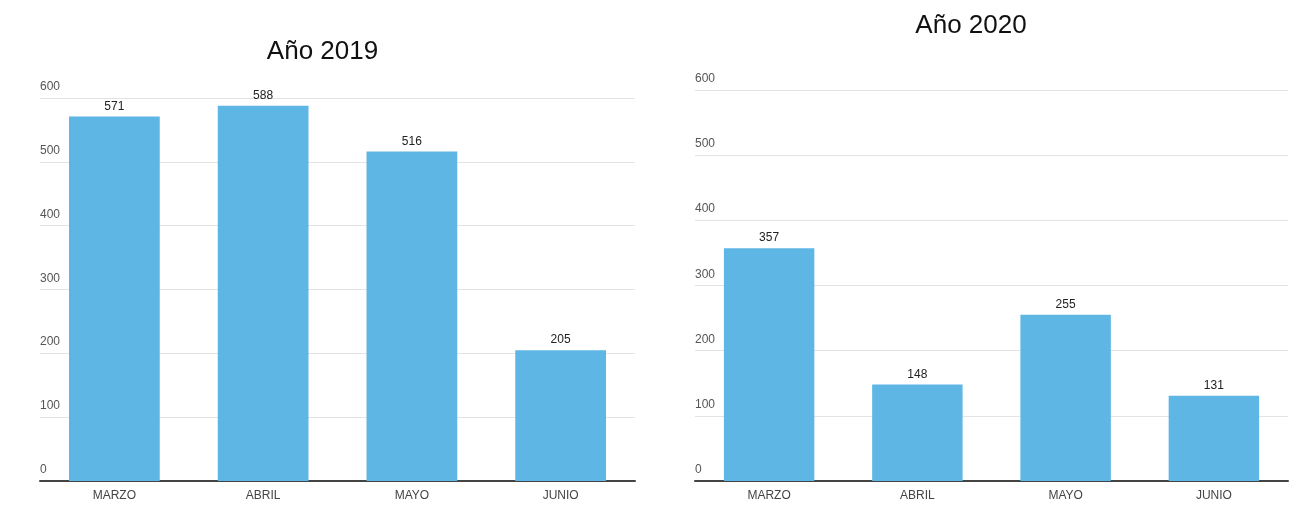 The image size is (1292, 516). I want to click on data-label: 205, so click(560, 339).